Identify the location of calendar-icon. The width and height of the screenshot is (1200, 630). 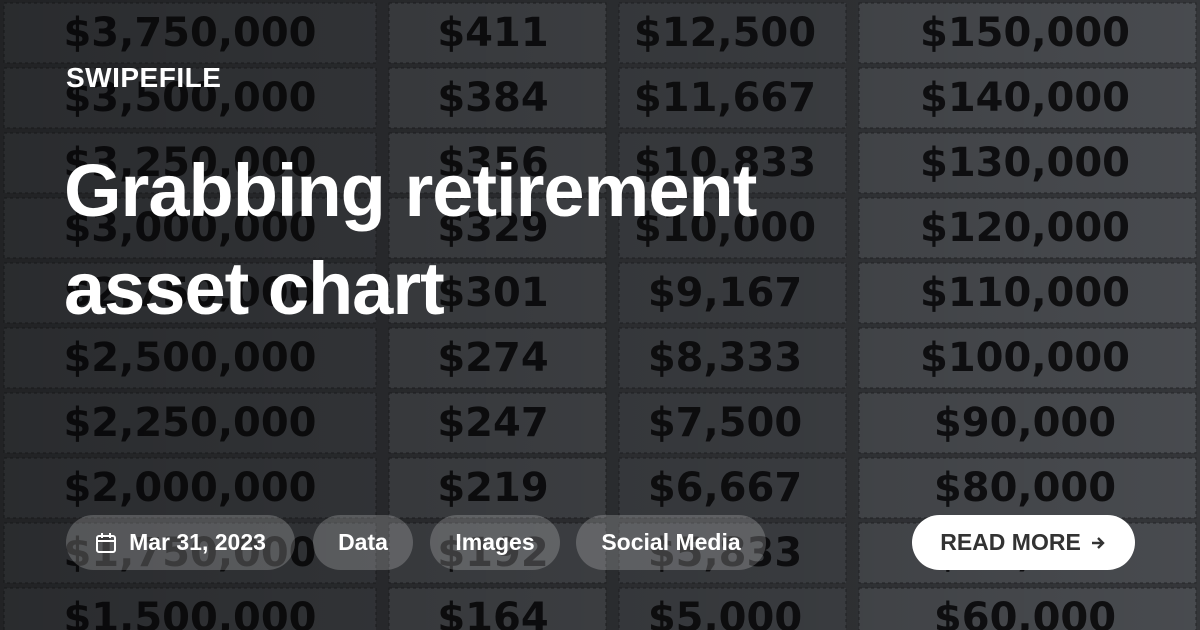
(106, 542).